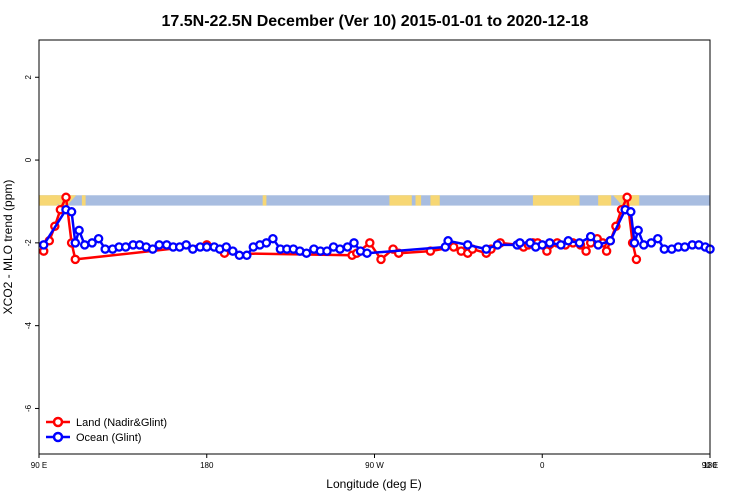 This screenshot has width=750, height=500. What do you see at coordinates (121, 423) in the screenshot?
I see `legend-label-land: Land (Nadir&Glint)` at bounding box center [121, 423].